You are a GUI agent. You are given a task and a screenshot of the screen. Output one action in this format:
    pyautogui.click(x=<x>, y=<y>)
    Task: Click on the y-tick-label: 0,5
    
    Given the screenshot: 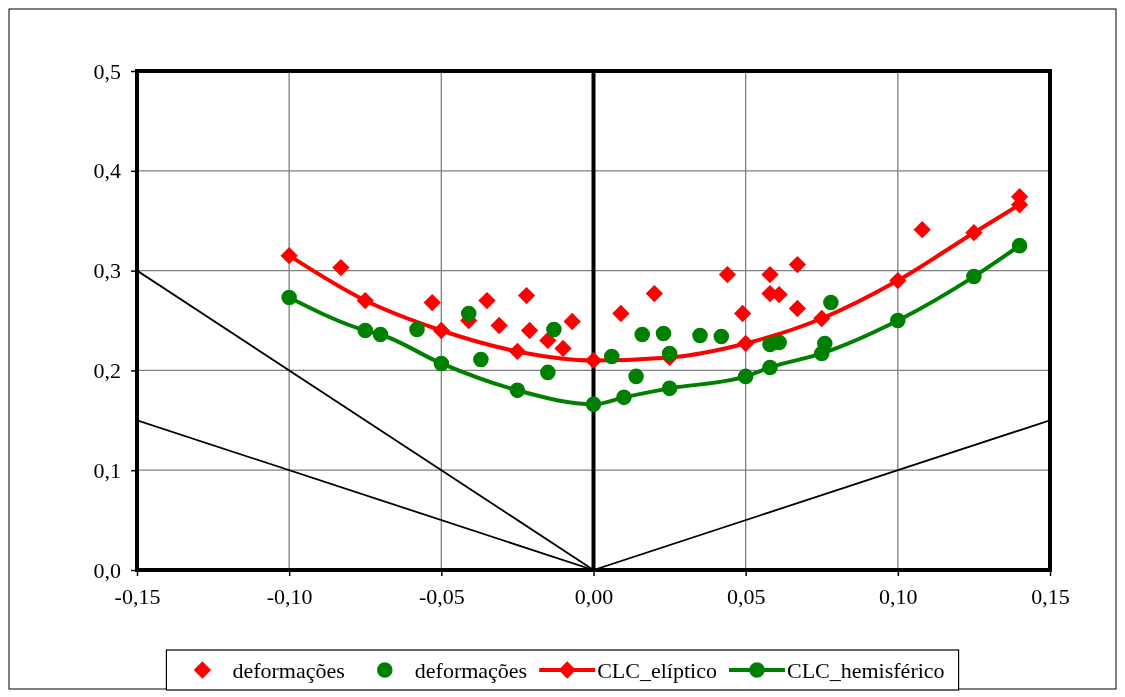 What is the action you would take?
    pyautogui.click(x=107, y=71)
    